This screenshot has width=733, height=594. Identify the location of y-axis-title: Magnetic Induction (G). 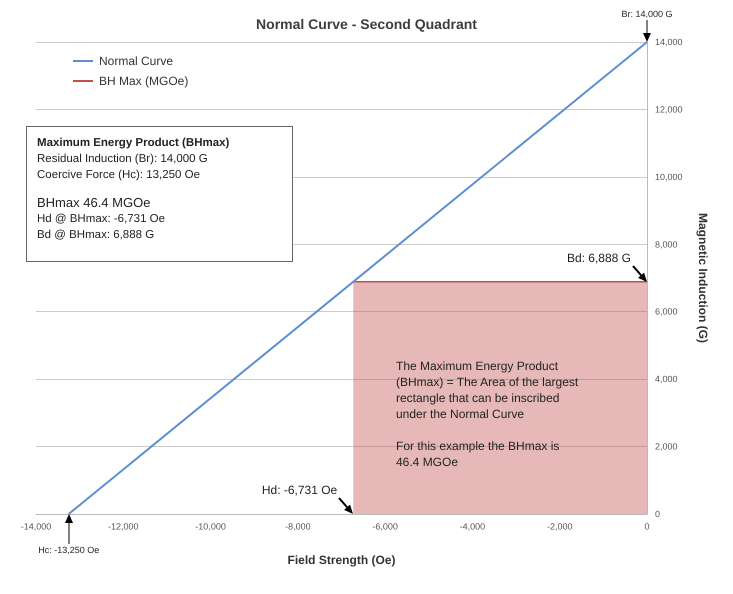
(703, 278).